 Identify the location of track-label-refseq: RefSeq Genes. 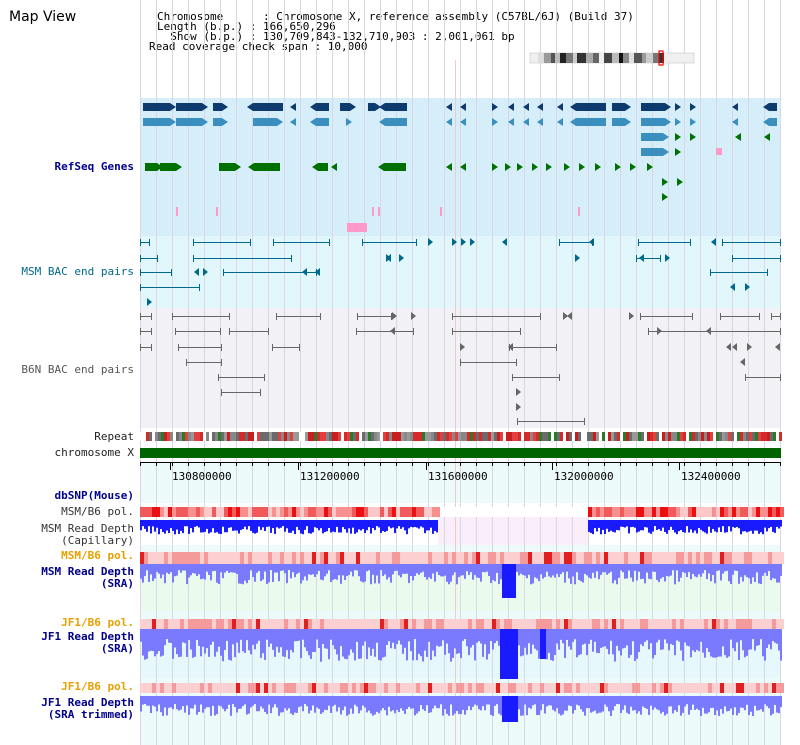
(94, 166).